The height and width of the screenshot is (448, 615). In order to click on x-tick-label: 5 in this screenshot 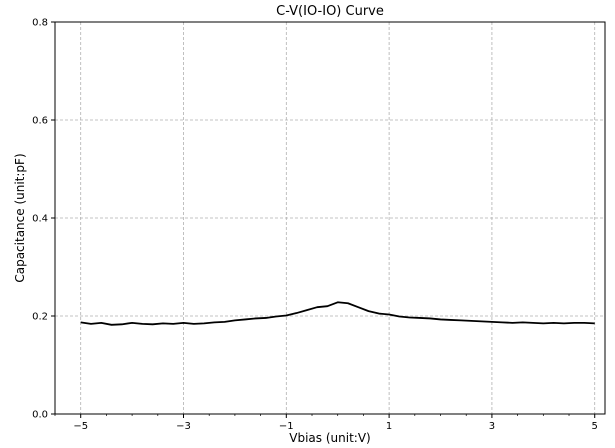, I will do `click(595, 426)`.